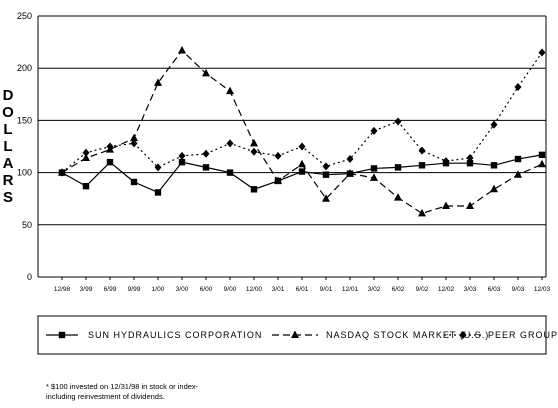 This screenshot has height=408, width=558. Describe the element at coordinates (24, 16) in the screenshot. I see `y-tick-label: 250` at that location.